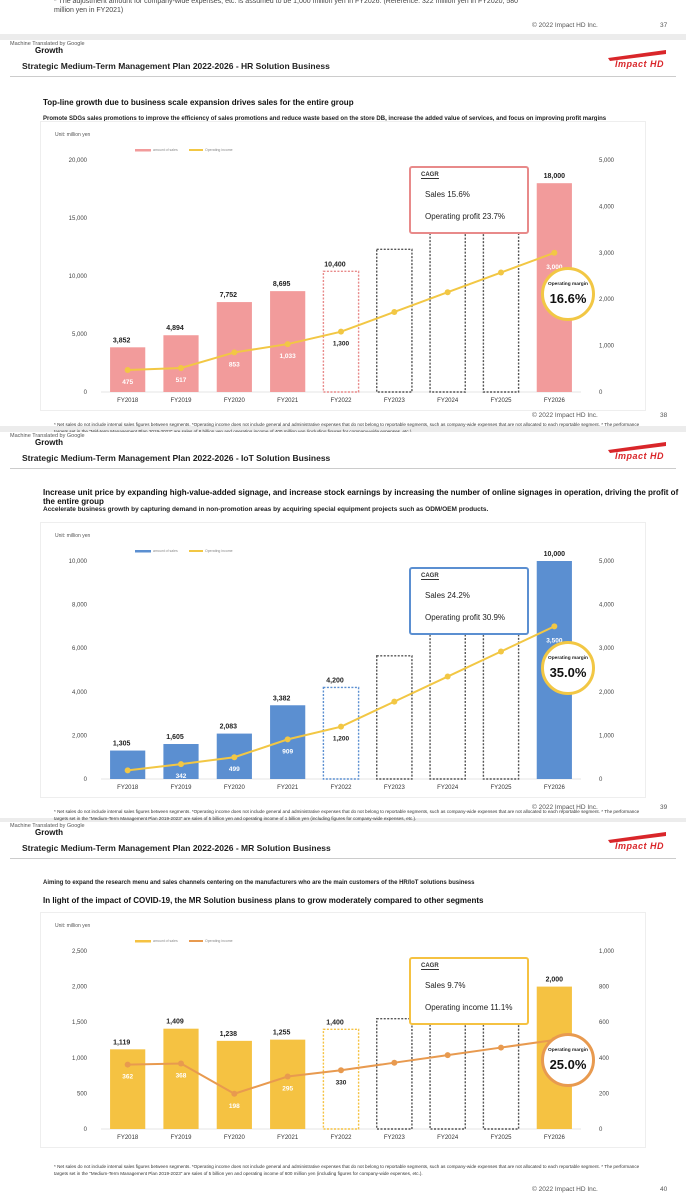 The image size is (686, 1200). What do you see at coordinates (501, 401) in the screenshot?
I see `category-label: FY2025` at bounding box center [501, 401].